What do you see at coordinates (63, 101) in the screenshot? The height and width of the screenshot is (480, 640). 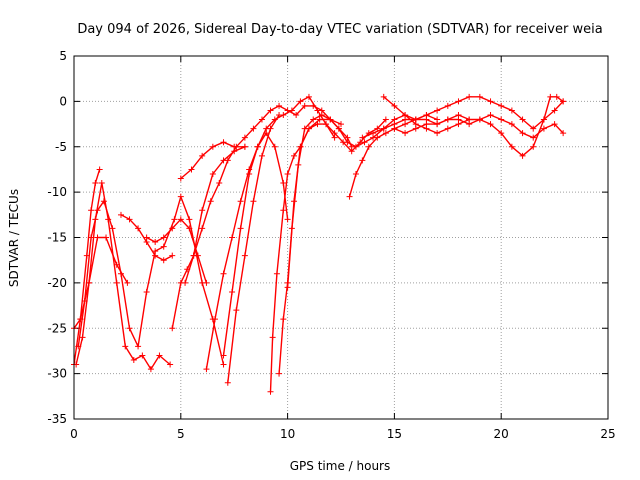 I see `y-tick-label: 0` at bounding box center [63, 101].